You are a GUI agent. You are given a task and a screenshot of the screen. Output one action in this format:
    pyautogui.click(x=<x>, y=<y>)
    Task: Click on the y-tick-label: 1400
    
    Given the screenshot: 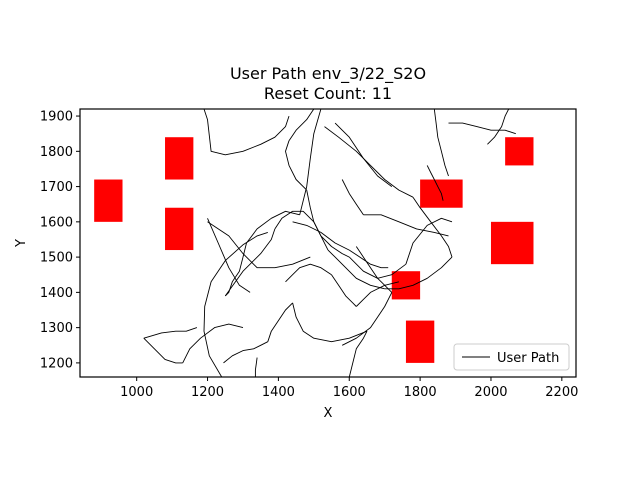 What is the action you would take?
    pyautogui.click(x=56, y=293)
    